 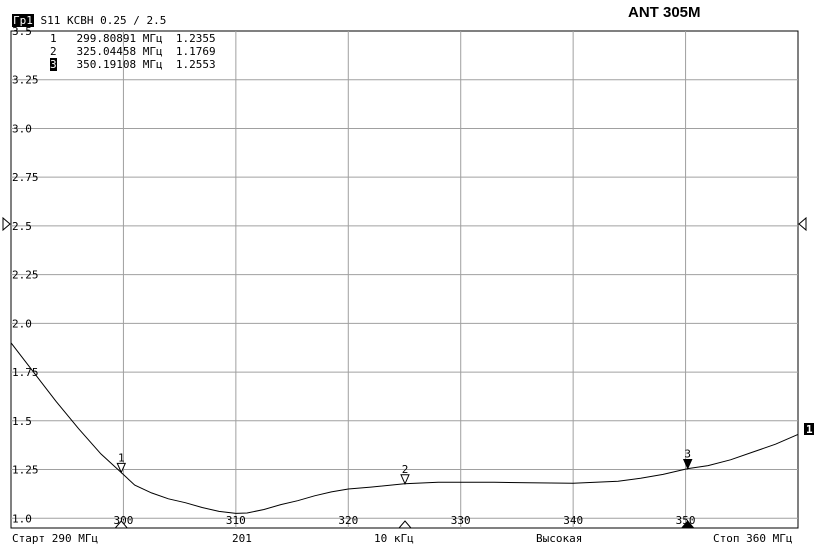 What do you see at coordinates (119, 51) in the screenshot?
I see `marker-freq: 325.04458 МГц` at bounding box center [119, 51].